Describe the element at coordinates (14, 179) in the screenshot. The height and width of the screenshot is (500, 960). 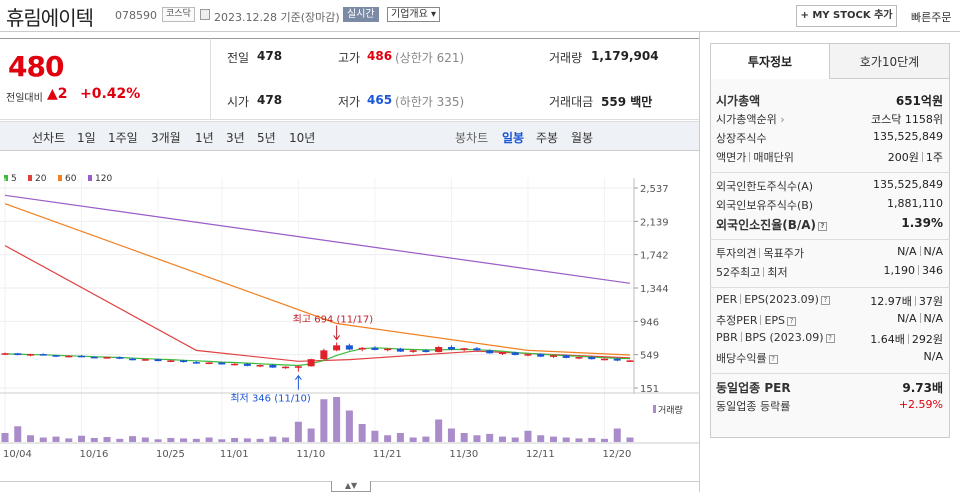
I see `legend-label-5: 5` at that location.